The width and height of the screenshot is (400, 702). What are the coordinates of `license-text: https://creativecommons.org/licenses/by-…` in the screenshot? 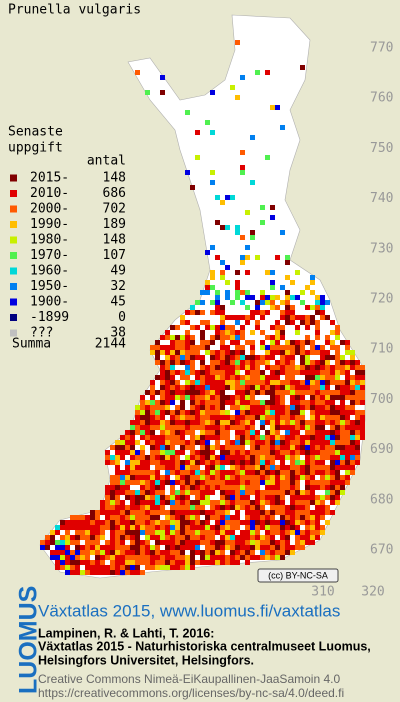 It's located at (191, 693).